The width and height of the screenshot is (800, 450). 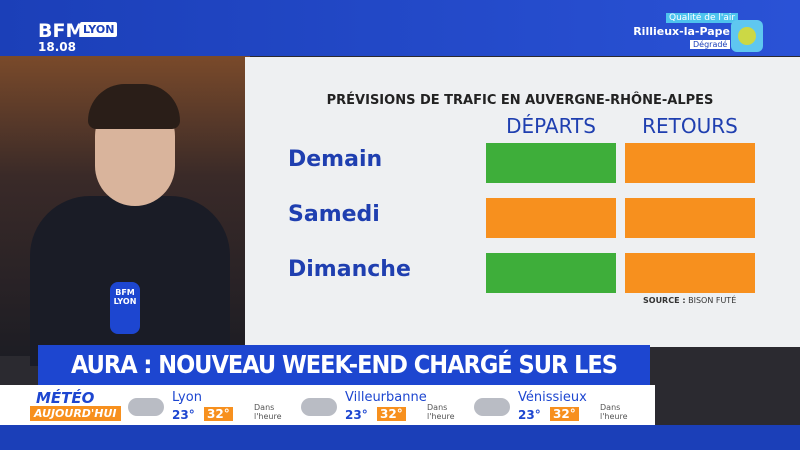 I want to click on source-name: BISON FUTÉ, so click(x=712, y=300).